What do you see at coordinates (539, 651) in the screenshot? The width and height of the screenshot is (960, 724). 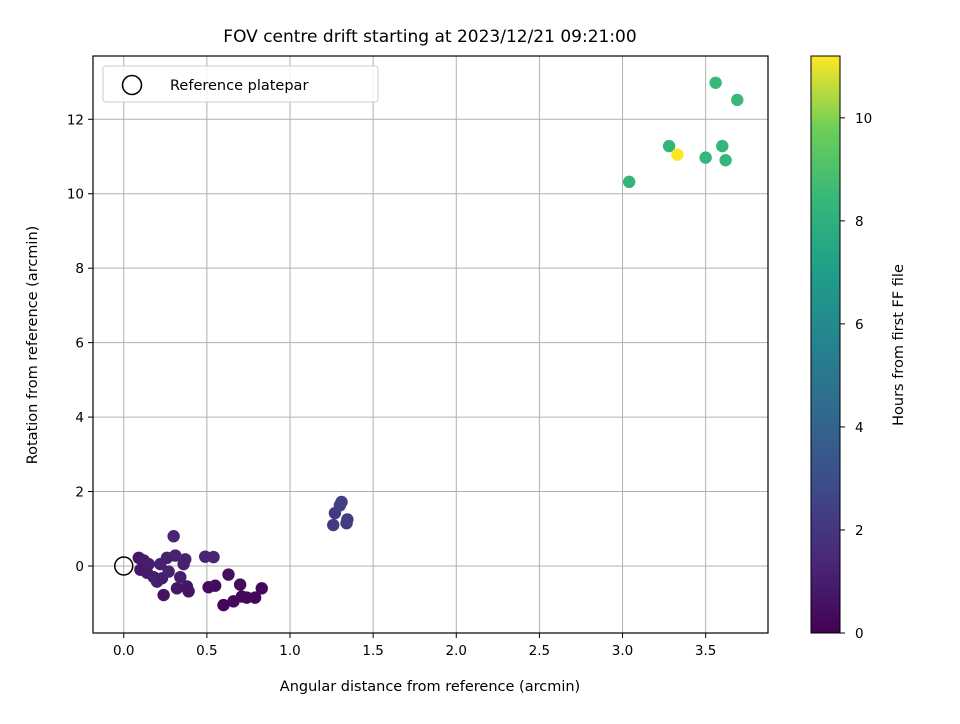 I see `x-tick-label: 2.5` at bounding box center [539, 651].